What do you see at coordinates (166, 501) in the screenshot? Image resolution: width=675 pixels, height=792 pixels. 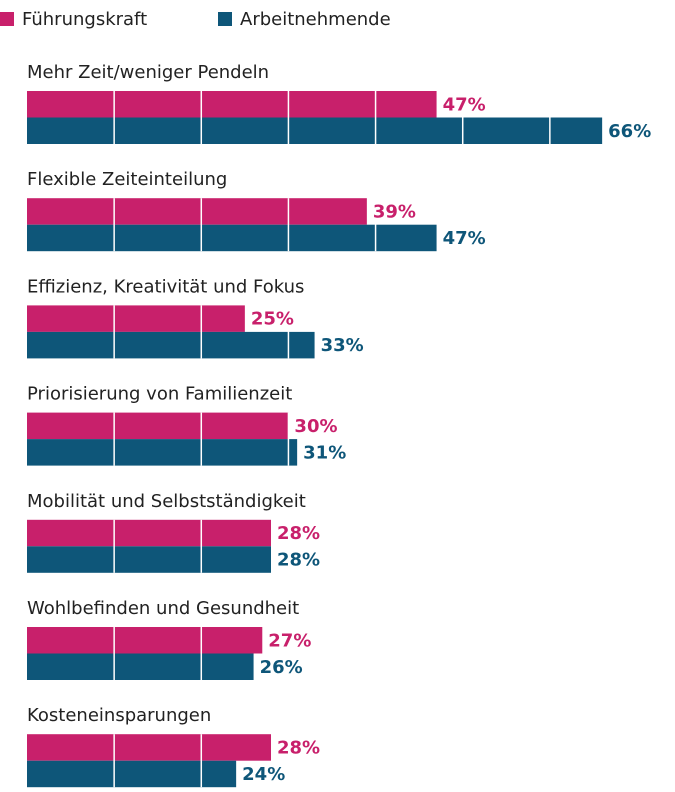 I see `category-label: Mobilität und Selbstständigkeit` at bounding box center [166, 501].